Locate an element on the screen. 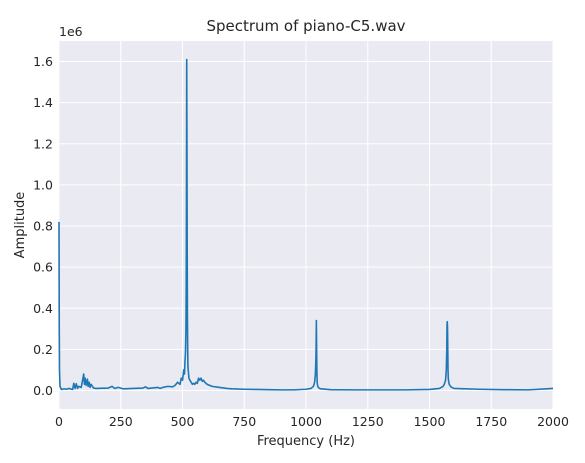 The width and height of the screenshot is (585, 463). y-offset-label: 1e6 is located at coordinates (71, 31).